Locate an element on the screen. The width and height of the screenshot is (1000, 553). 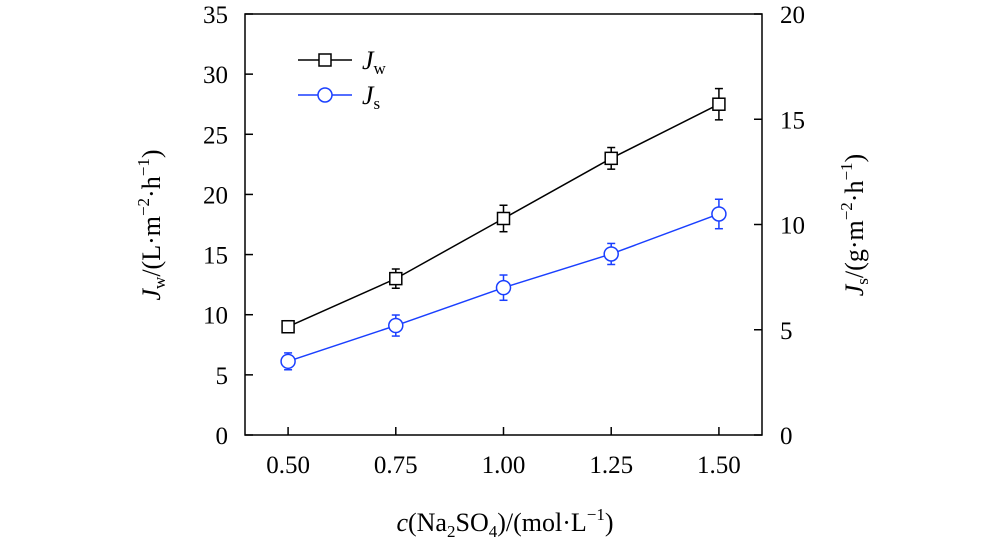
yr-label-sup2: −1 is located at coordinates (846, 171).